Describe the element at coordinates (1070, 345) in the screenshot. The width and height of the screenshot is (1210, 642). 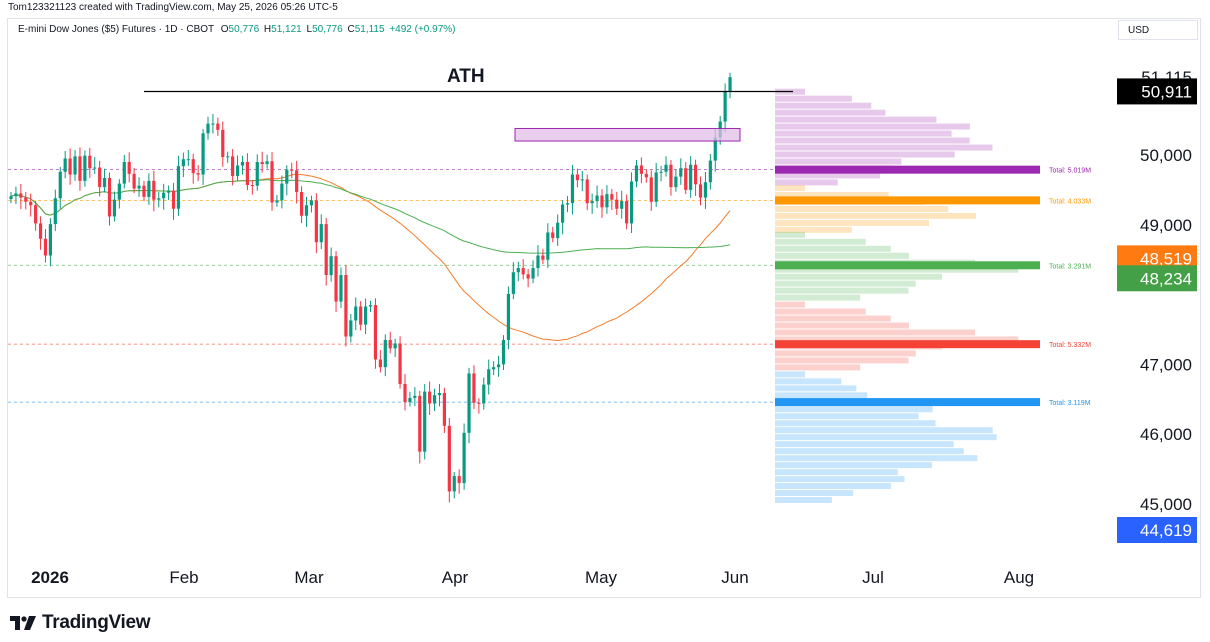
I see `volume-total-label-3: Total: 5.332M` at that location.